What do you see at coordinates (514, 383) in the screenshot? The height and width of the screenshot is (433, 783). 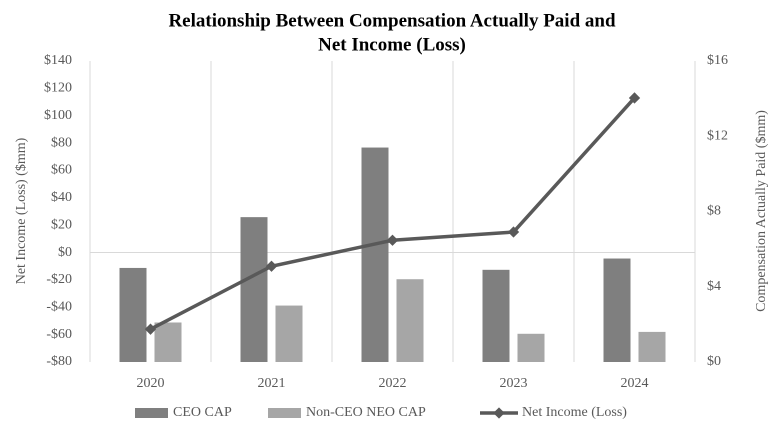 I see `x-tick-label: 2023` at bounding box center [514, 383].